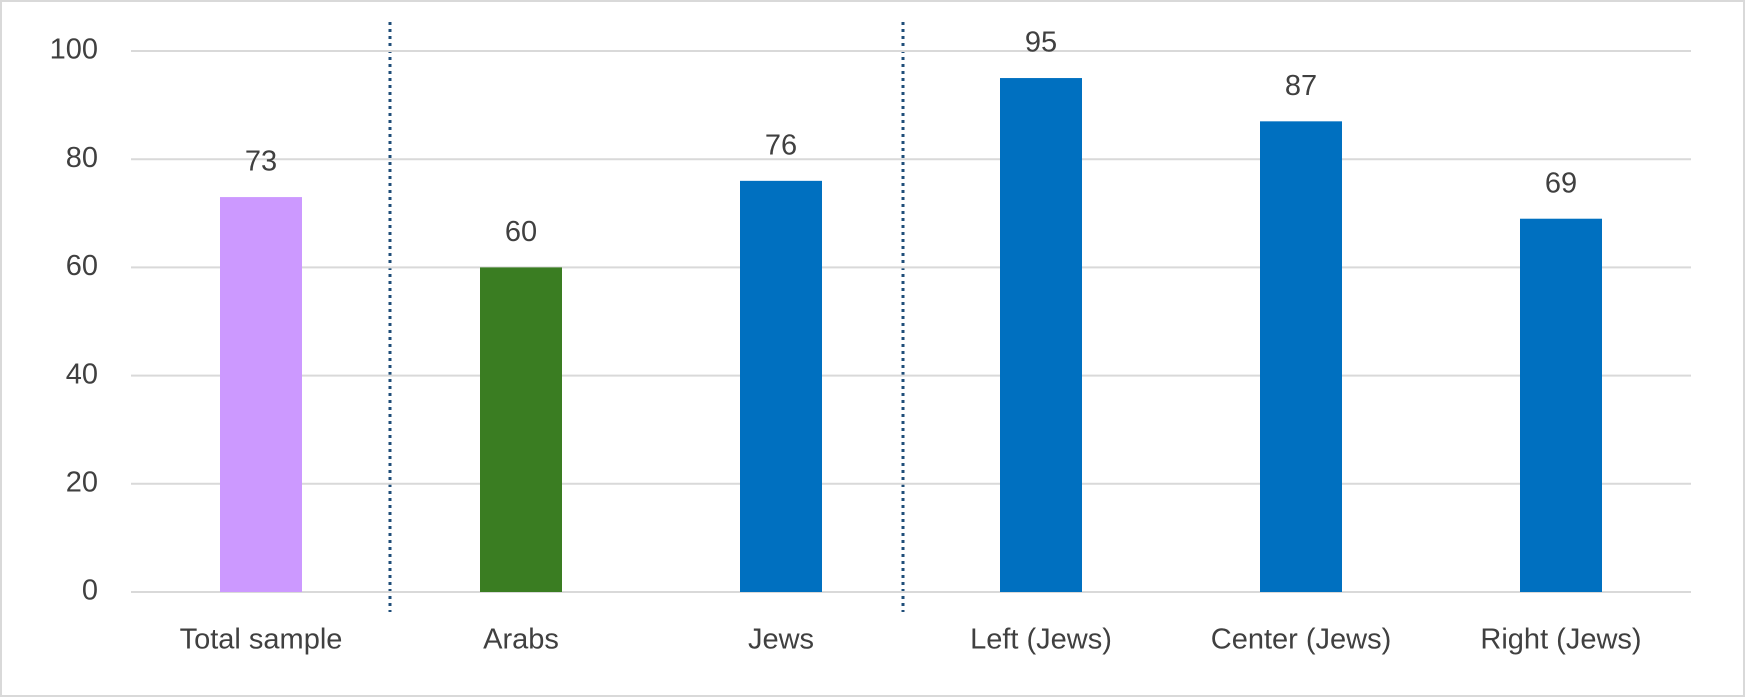 Image resolution: width=1745 pixels, height=697 pixels. Describe the element at coordinates (521, 232) in the screenshot. I see `value-label: 60` at that location.